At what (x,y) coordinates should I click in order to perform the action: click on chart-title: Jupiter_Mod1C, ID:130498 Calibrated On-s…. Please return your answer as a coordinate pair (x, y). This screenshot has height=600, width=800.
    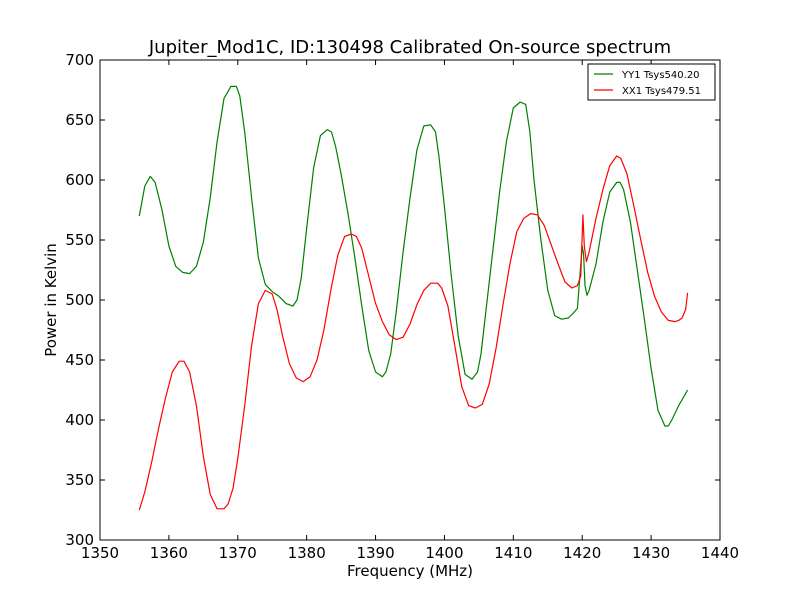
    Looking at the image, I should click on (409, 47).